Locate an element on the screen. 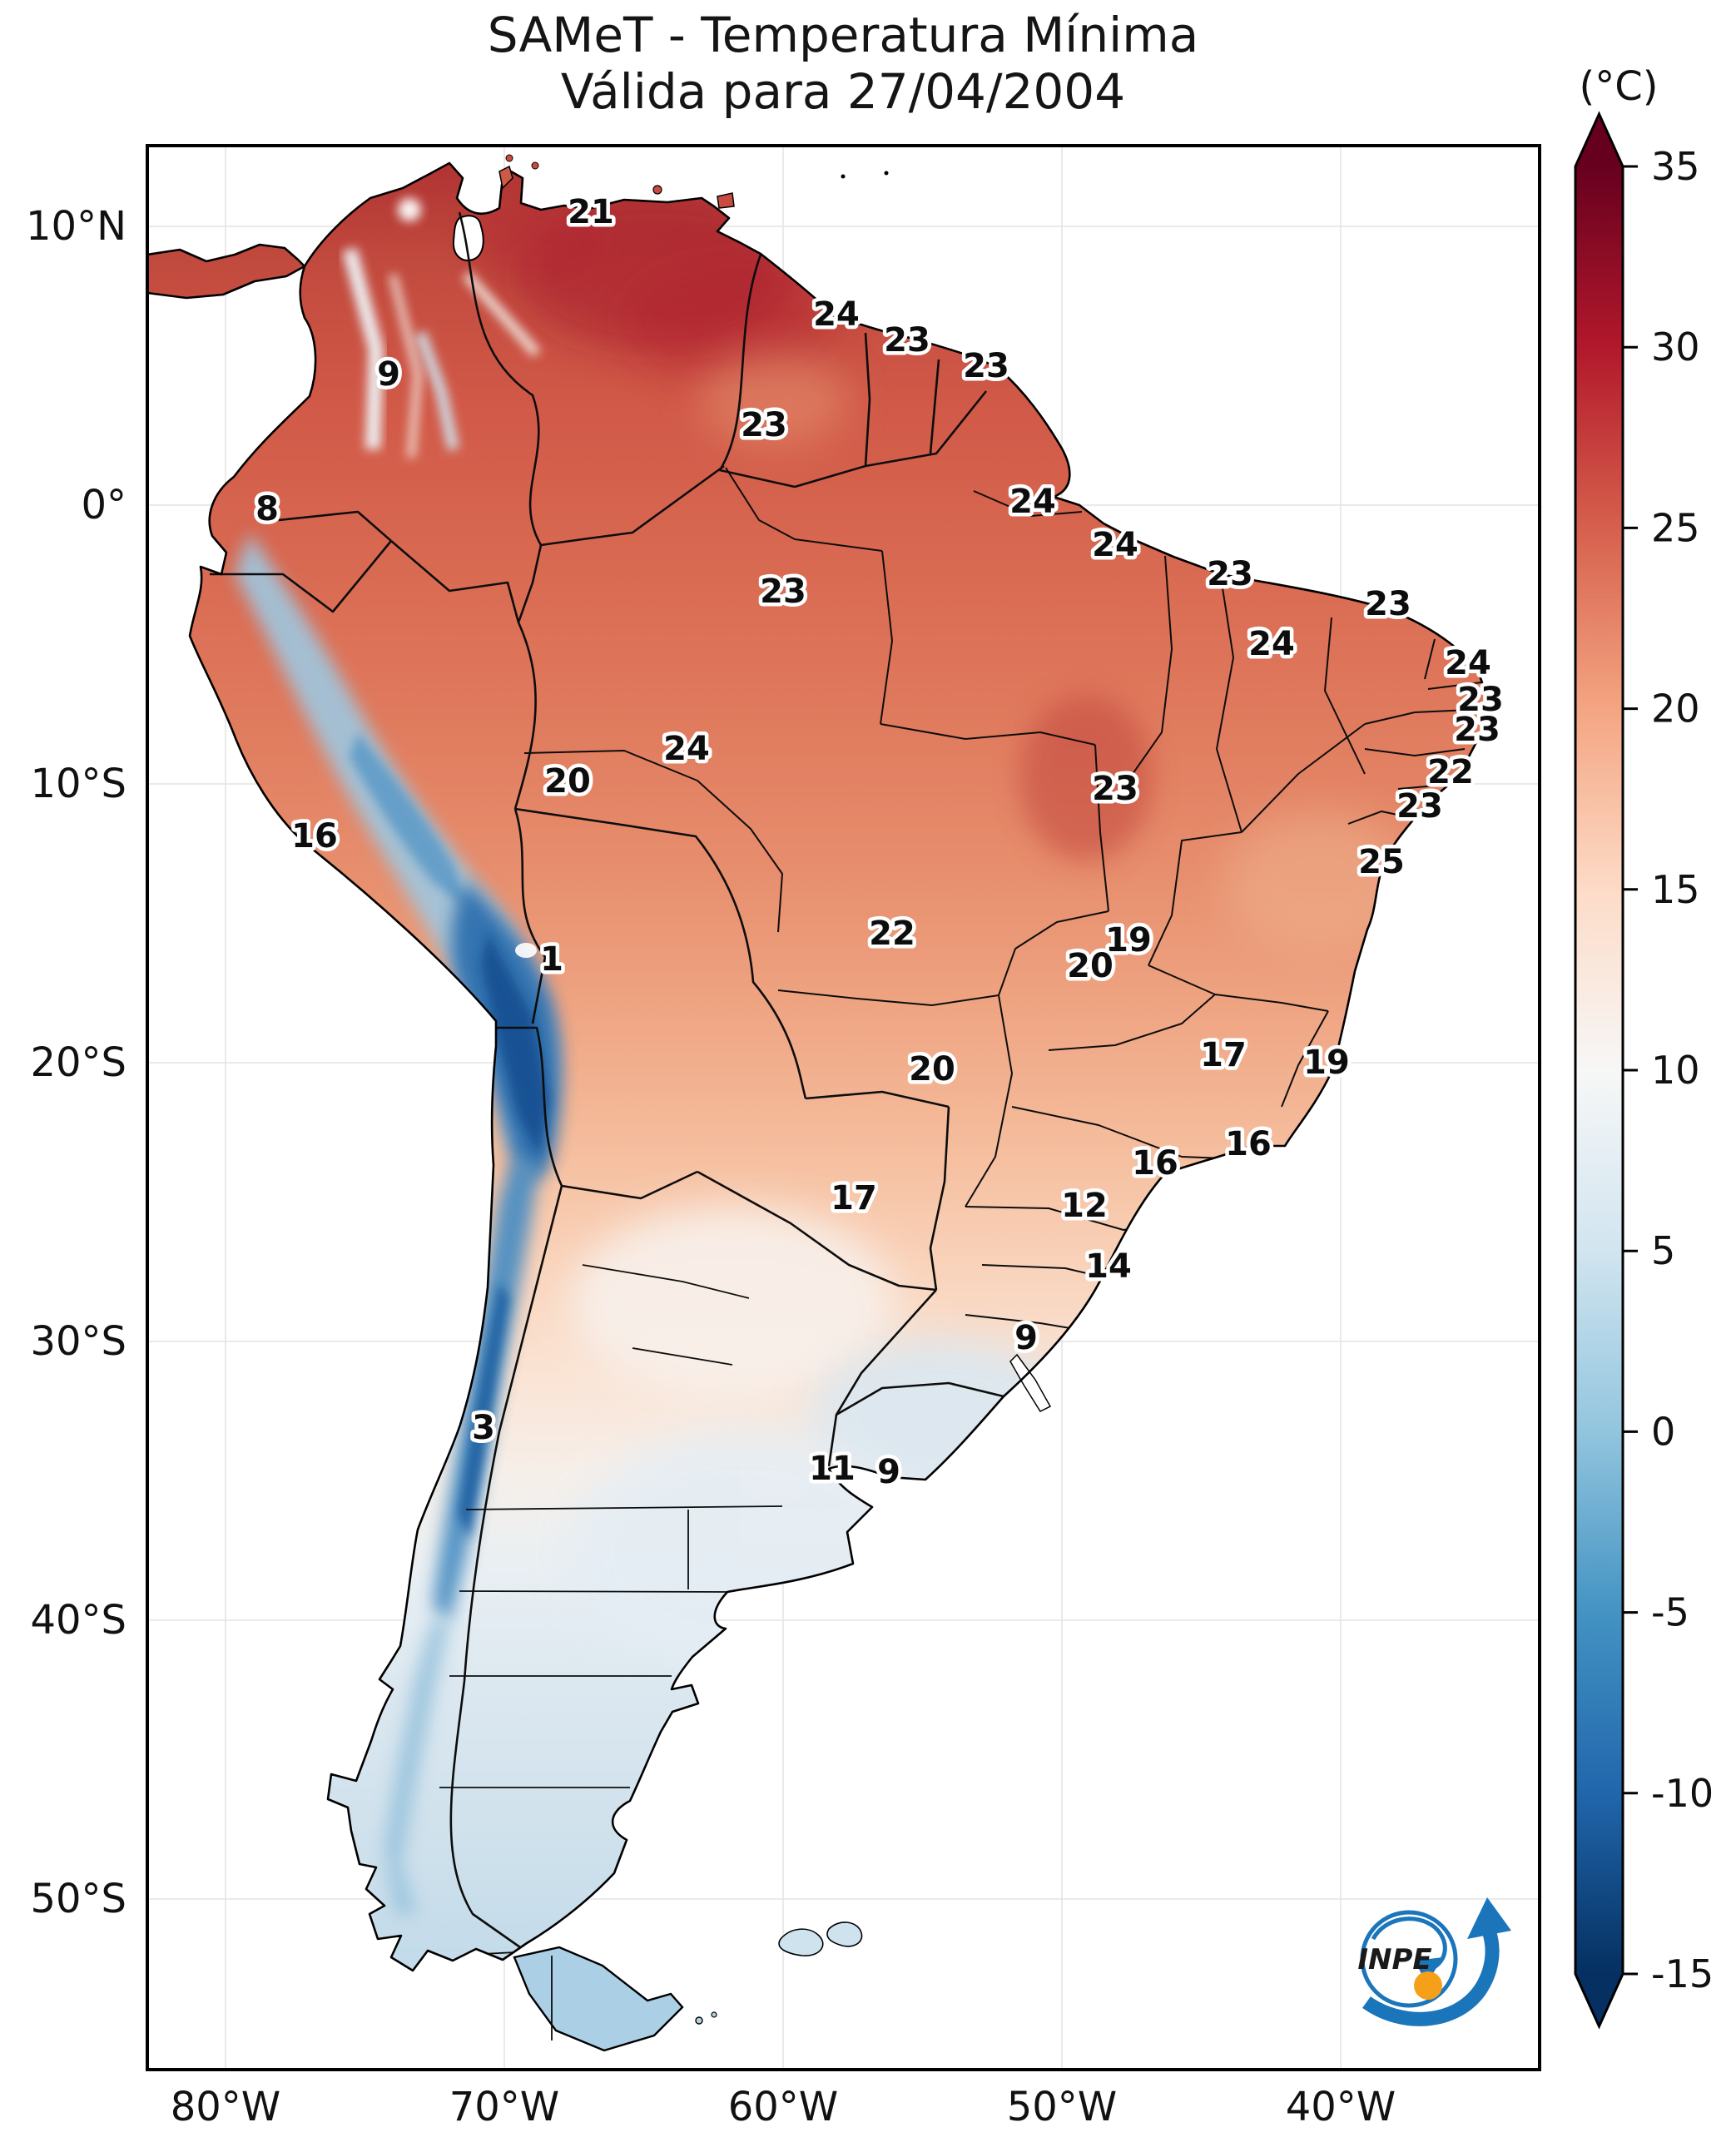  colorbar-tick-label: -15 is located at coordinates (1683, 1973).